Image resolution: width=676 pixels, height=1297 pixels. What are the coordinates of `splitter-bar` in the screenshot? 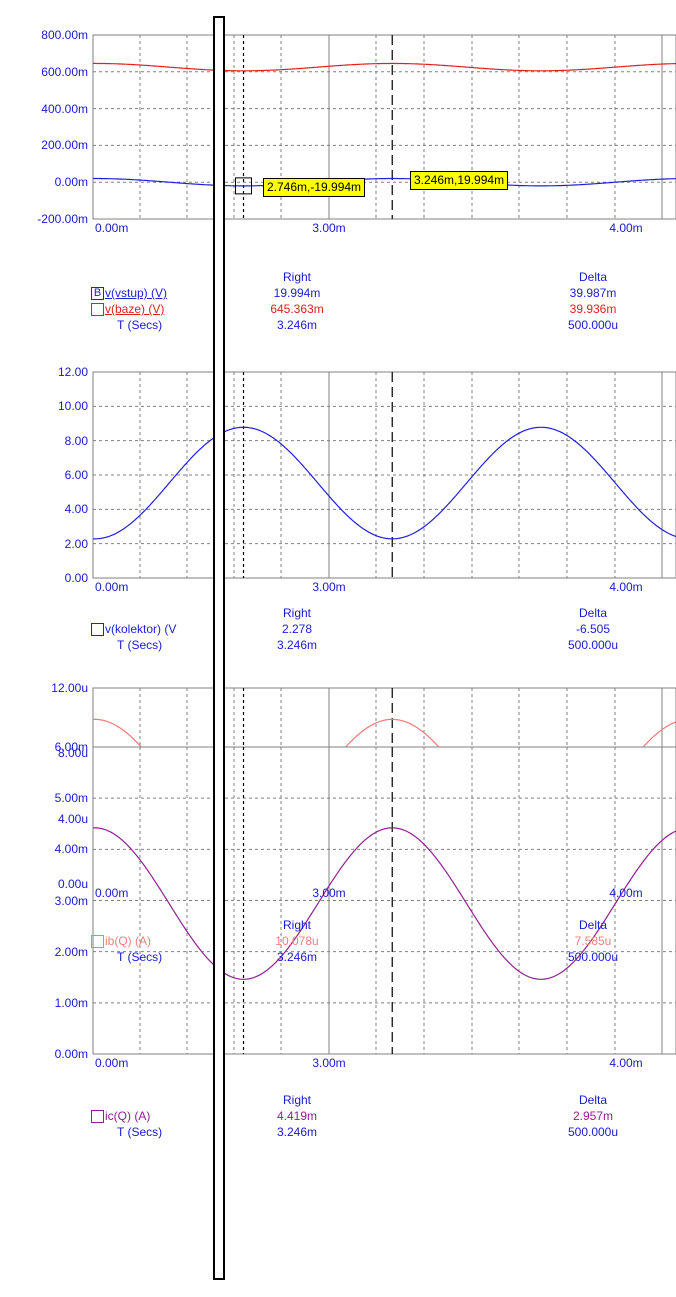 It's located at (219, 648).